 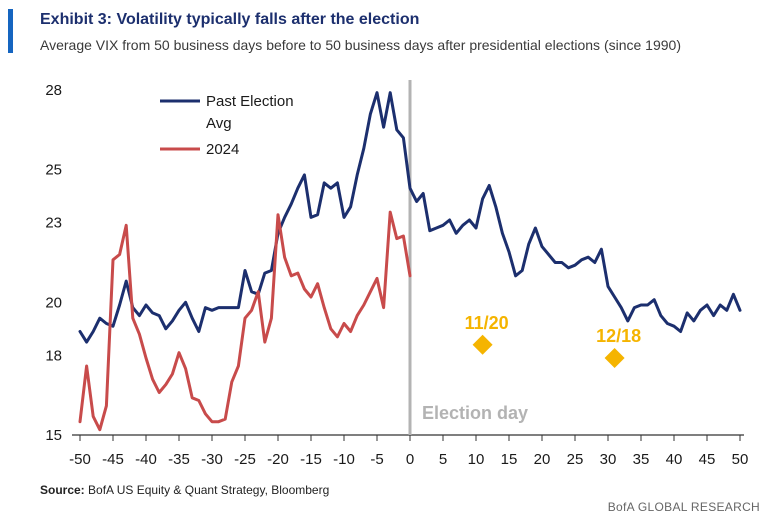 I want to click on legend-text-line: 2024, so click(x=222, y=149).